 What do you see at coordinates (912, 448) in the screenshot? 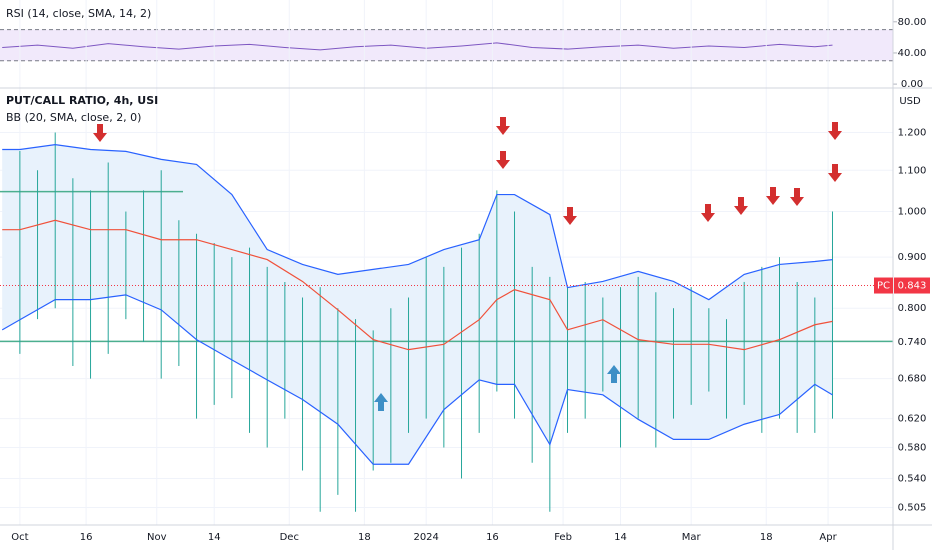
I see `y-tick-label: 0.580` at bounding box center [912, 448].